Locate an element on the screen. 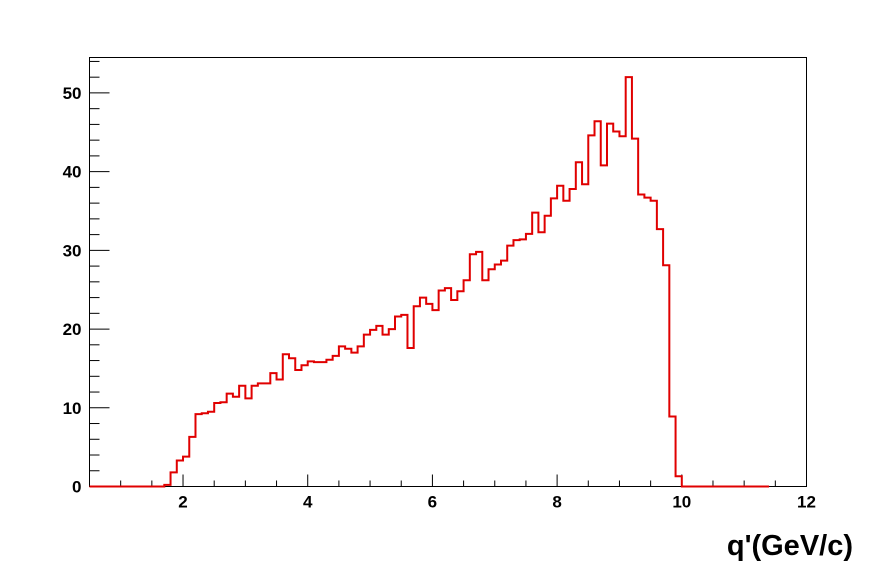 The image size is (896, 572). y-tick-label: 30 is located at coordinates (72, 250).